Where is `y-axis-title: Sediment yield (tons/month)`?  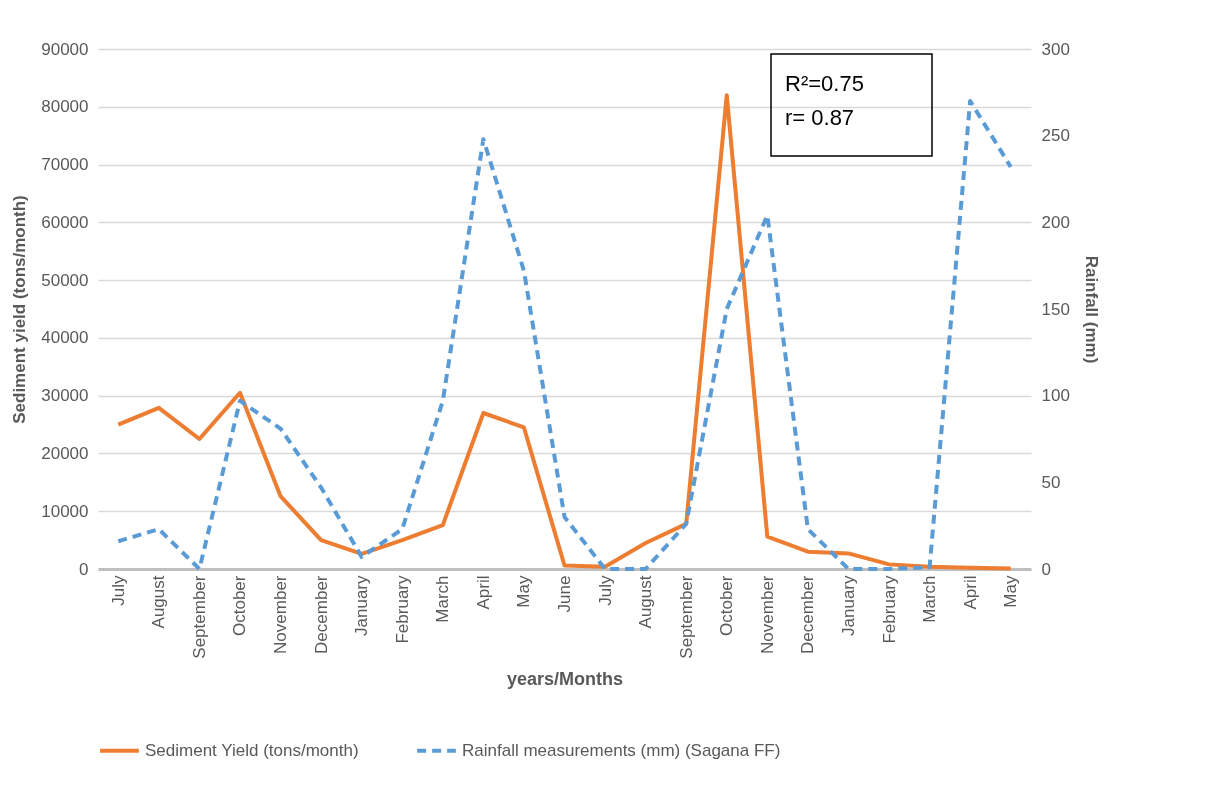
y-axis-title: Sediment yield (tons/month) is located at coordinates (20, 309).